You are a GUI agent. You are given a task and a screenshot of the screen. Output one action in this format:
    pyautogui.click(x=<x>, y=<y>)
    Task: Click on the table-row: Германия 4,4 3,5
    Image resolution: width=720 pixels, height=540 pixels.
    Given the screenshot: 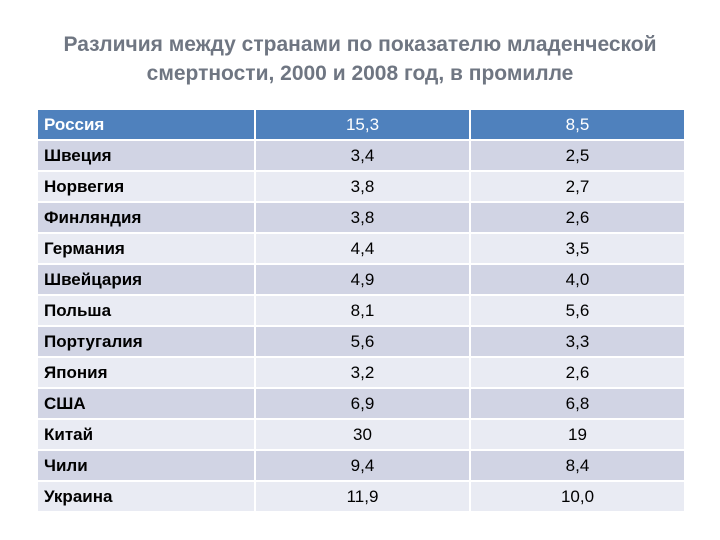 What is the action you would take?
    pyautogui.click(x=361, y=248)
    